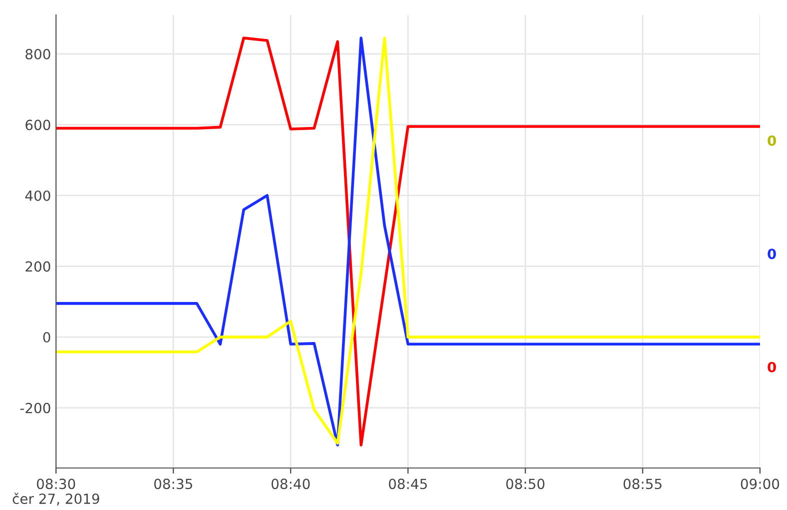 This screenshot has height=510, width=787. I want to click on x-tick-label: 08:55, so click(643, 484).